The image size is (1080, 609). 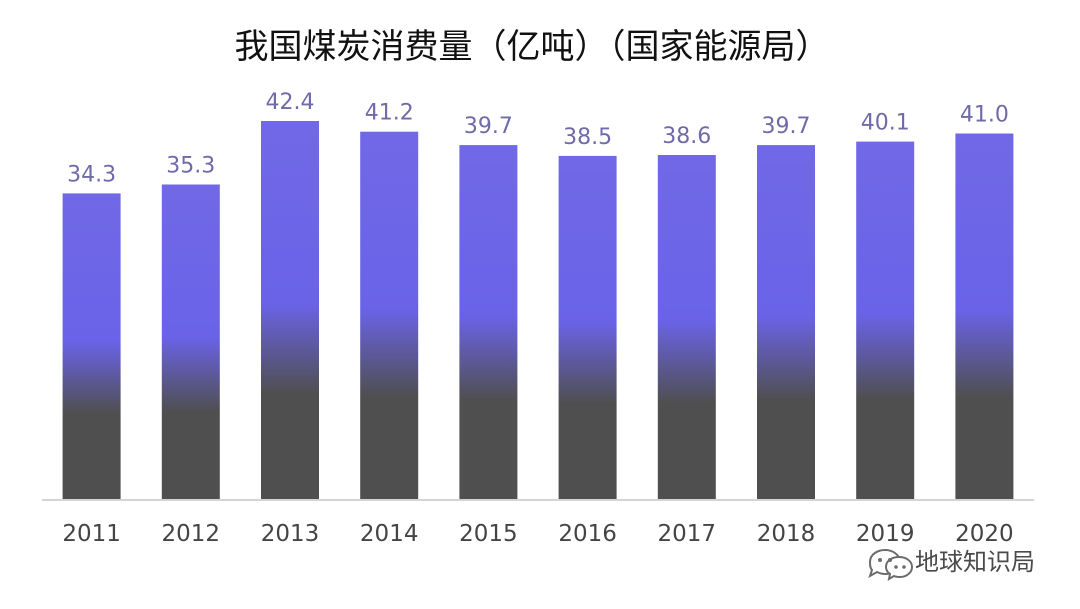 I want to click on tick-label-2014: 2014, so click(x=389, y=534).